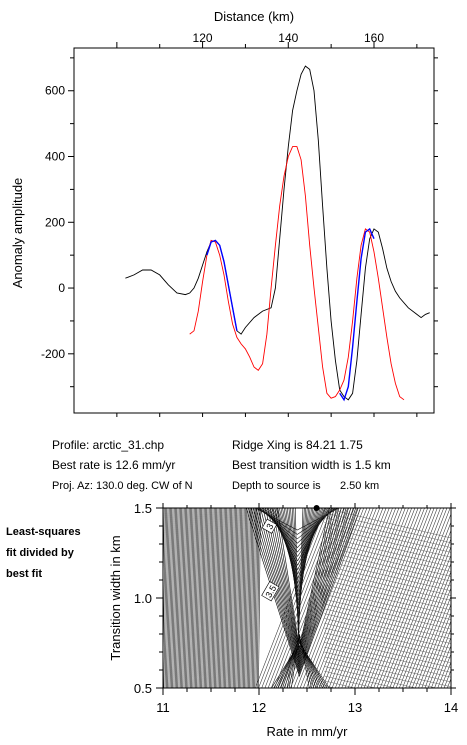  I want to click on contour-y-tick-1-5: 1.5, so click(143, 508).